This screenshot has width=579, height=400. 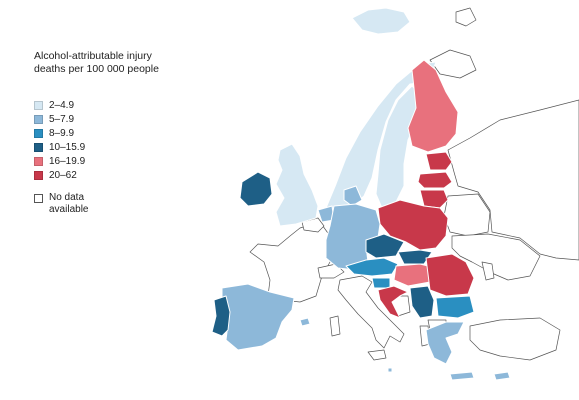 I want to click on legend-no-data-label: No data available, so click(x=68, y=204).